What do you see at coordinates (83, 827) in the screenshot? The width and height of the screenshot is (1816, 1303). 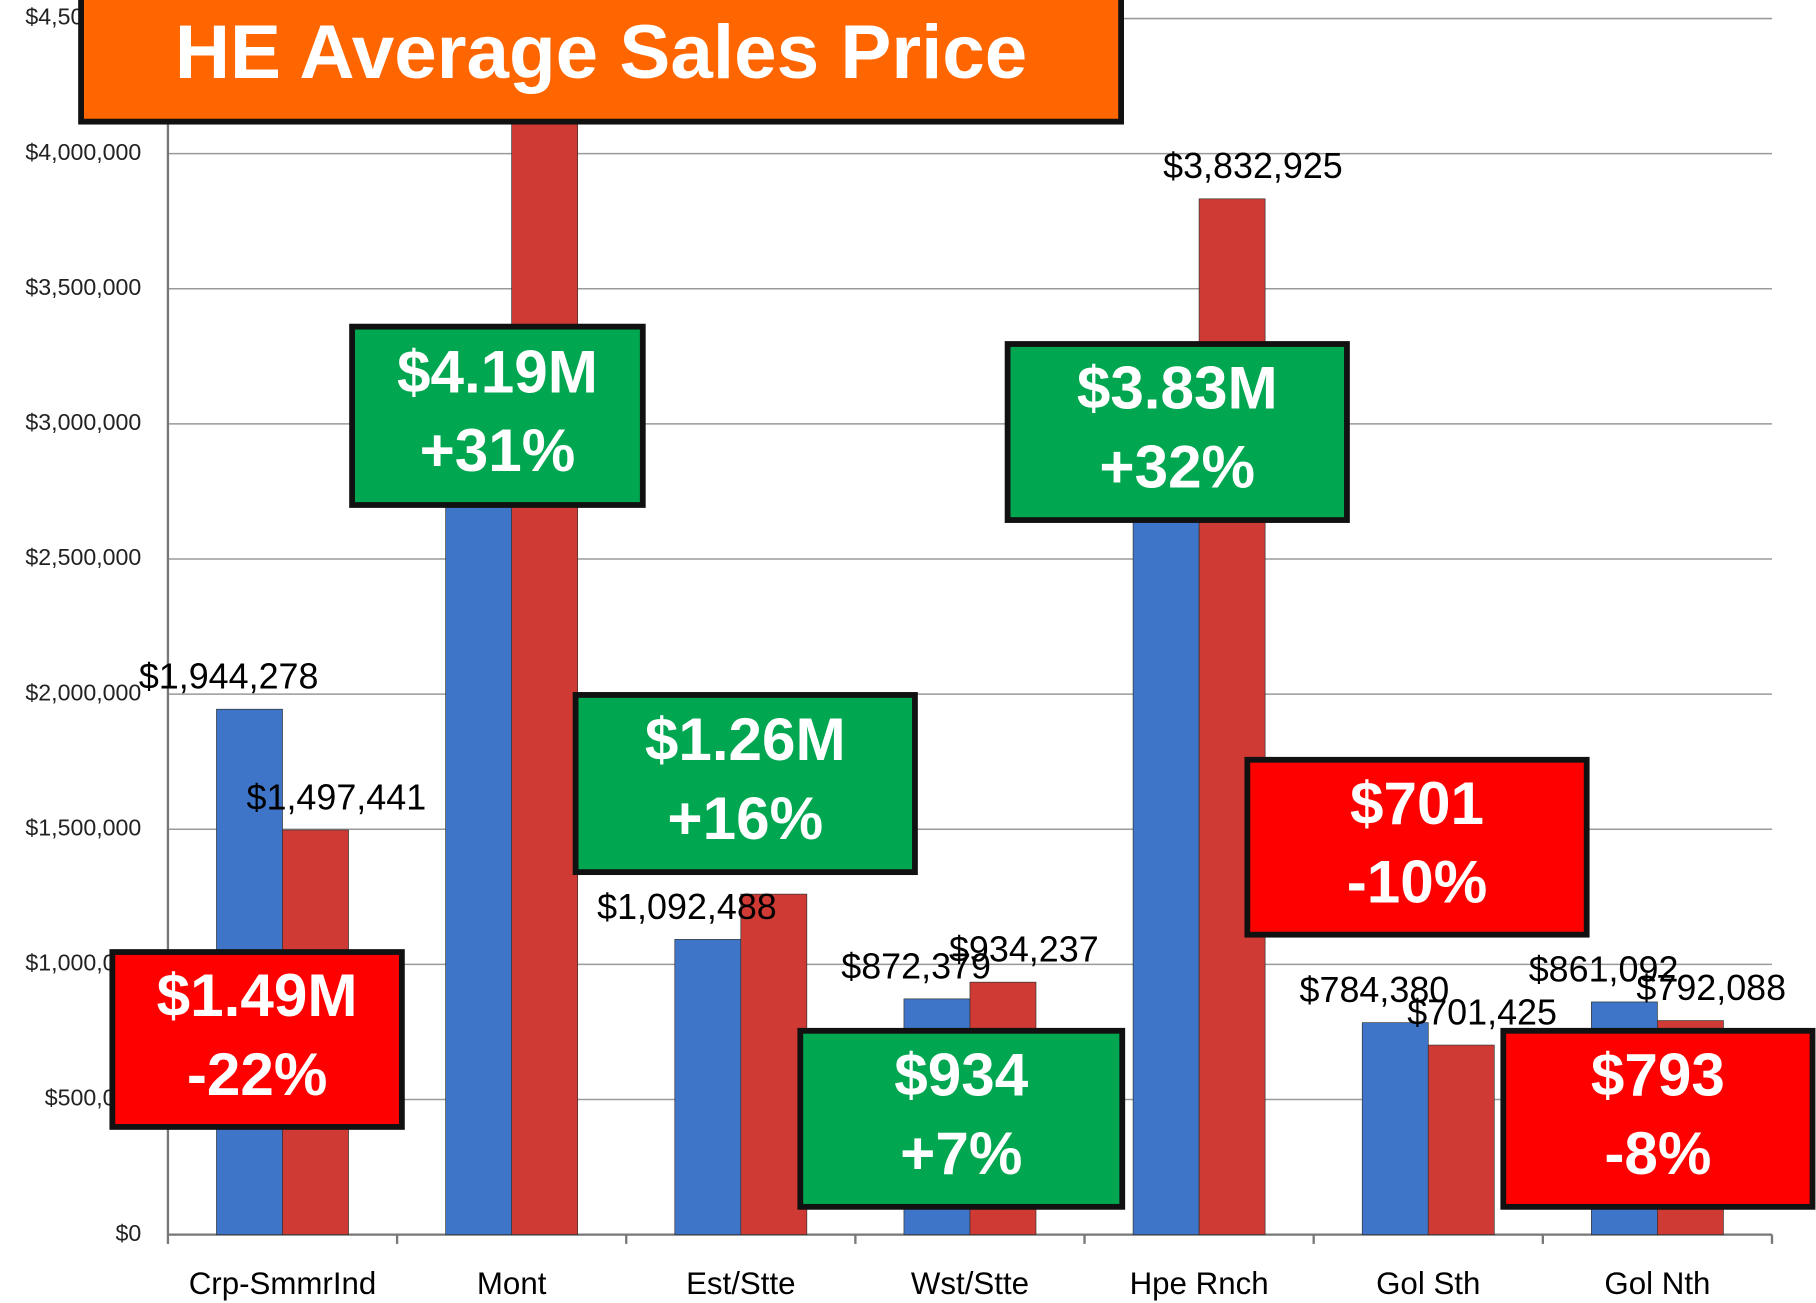 I see `y-tick-label: $1,500,000` at bounding box center [83, 827].